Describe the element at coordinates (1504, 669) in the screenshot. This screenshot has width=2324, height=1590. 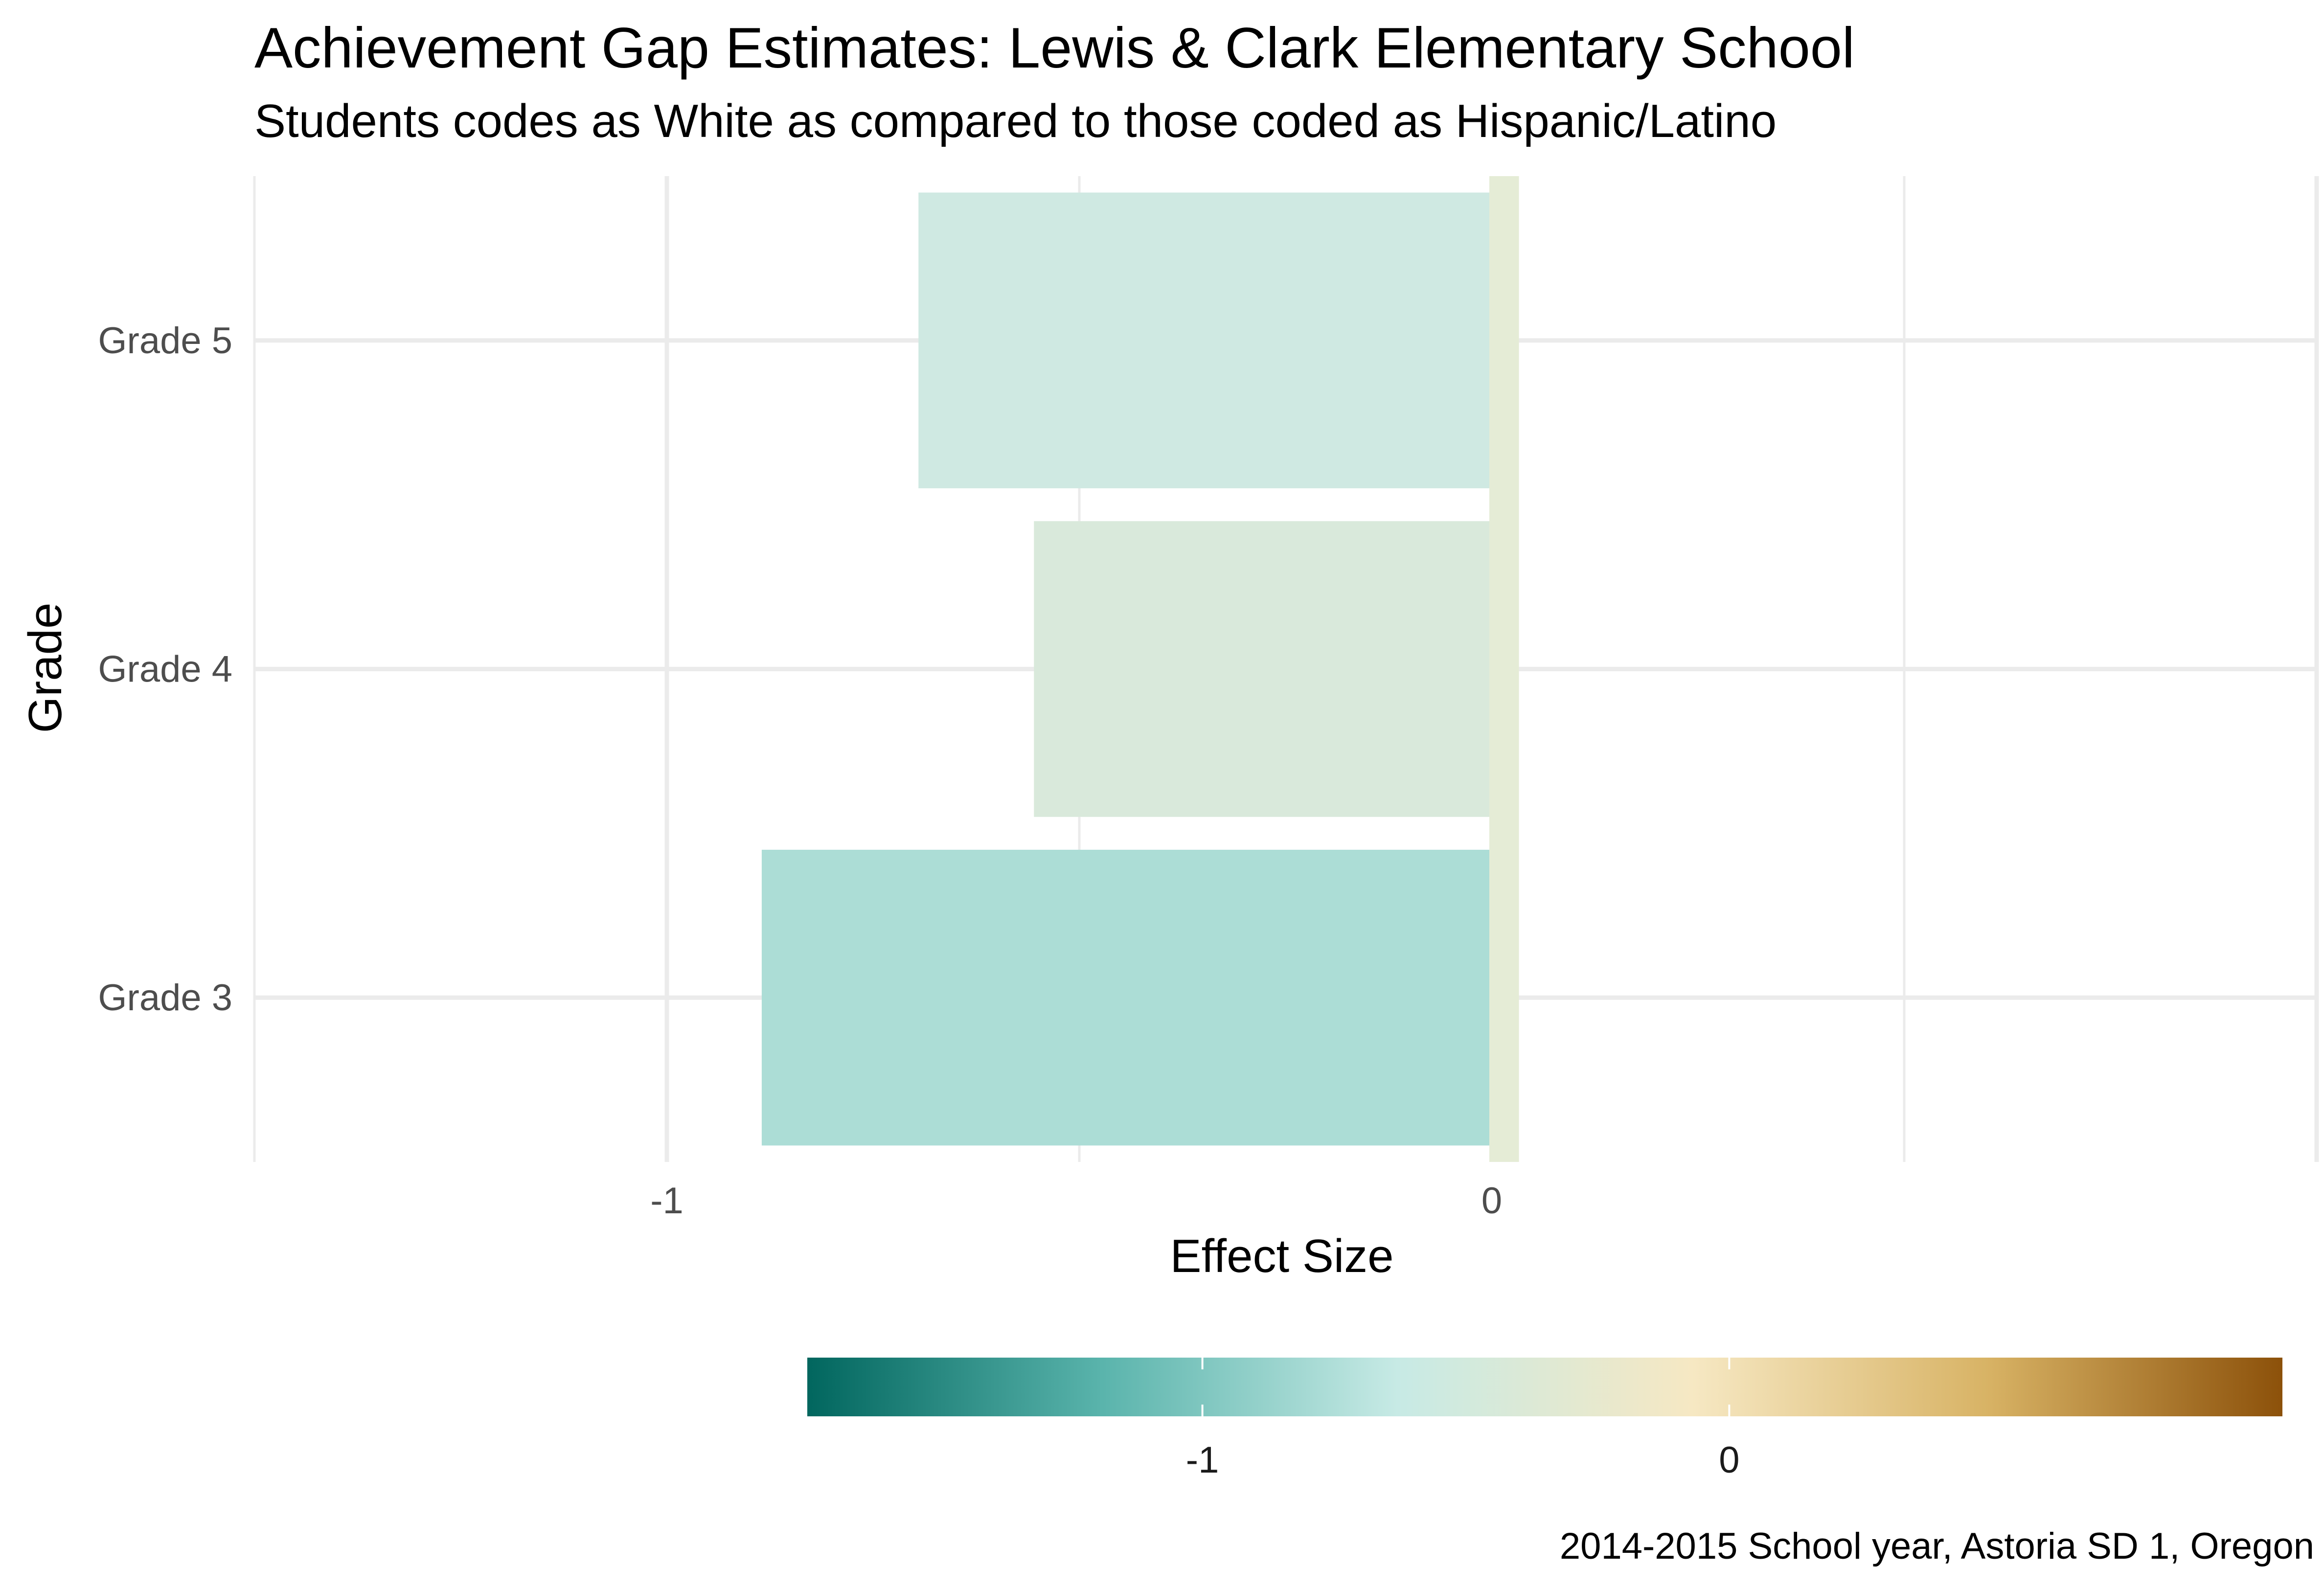
I see `zero-bar` at that location.